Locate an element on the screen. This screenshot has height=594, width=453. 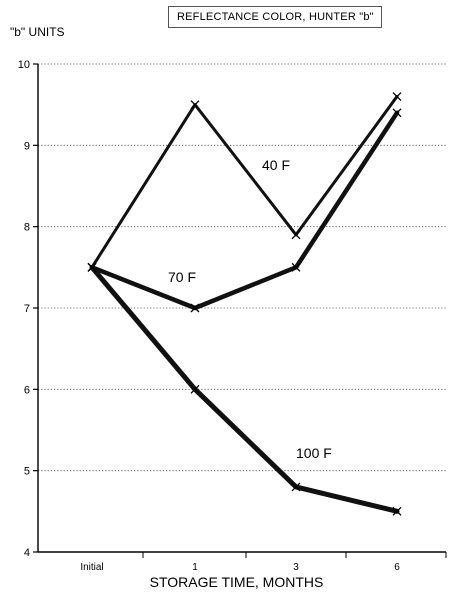
x-axis-label: STORAGE TIME, MONTHS is located at coordinates (236, 582).